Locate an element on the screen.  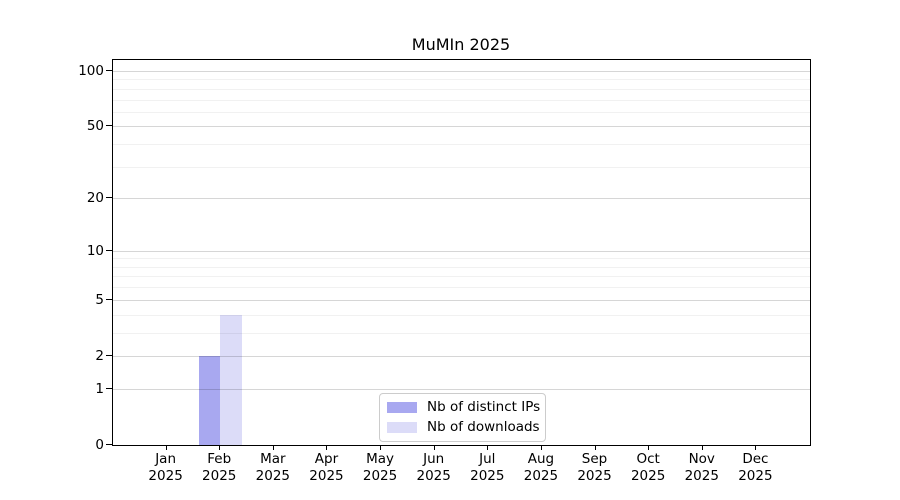
legend-label-downloads: Nb of downloads is located at coordinates (483, 427).